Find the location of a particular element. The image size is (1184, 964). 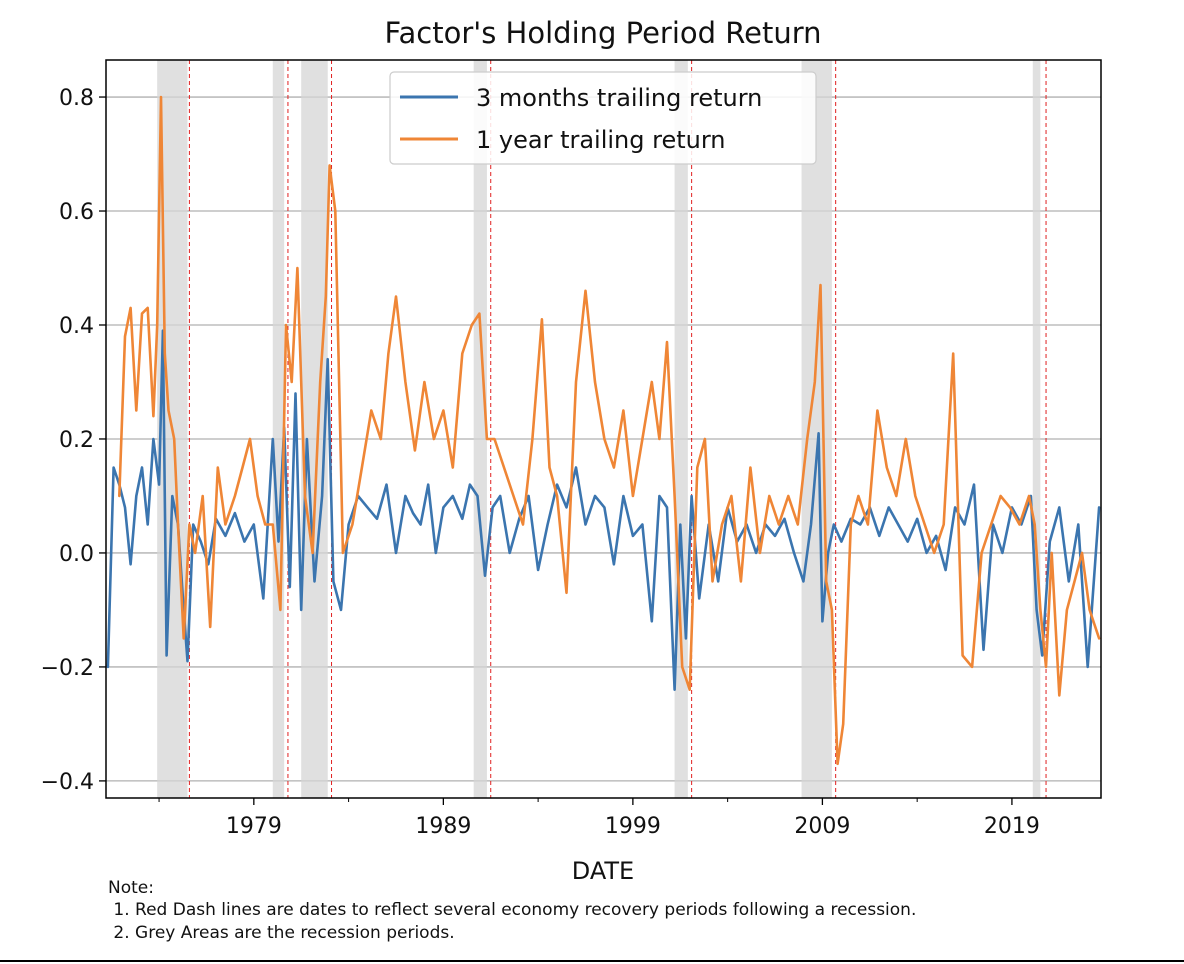

x-tick-label-3: 2009 is located at coordinates (822, 826).